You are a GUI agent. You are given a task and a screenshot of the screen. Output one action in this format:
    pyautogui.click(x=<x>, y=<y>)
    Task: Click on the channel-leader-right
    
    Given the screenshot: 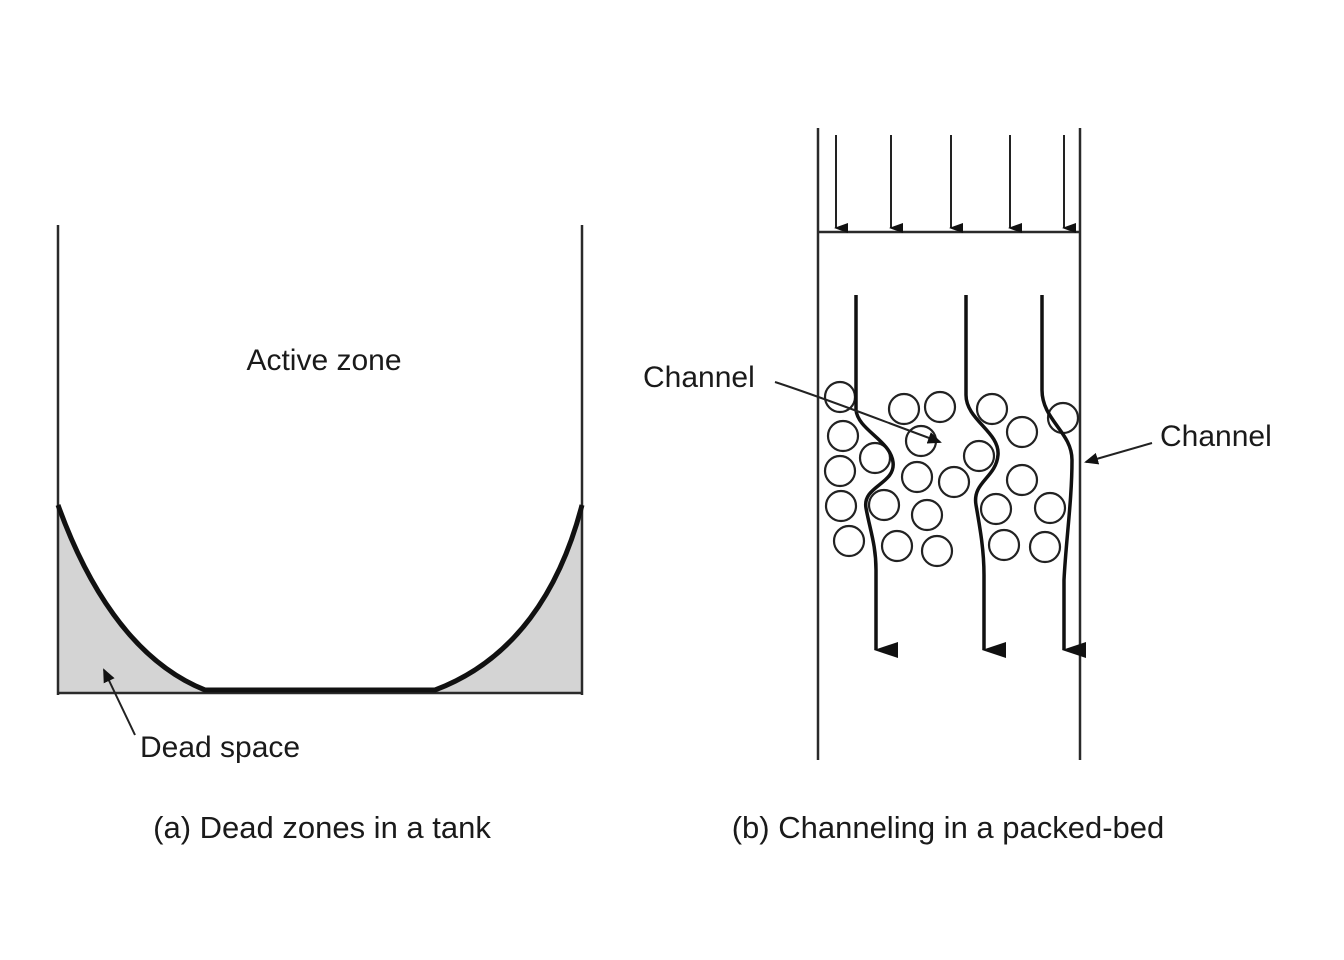 What is the action you would take?
    pyautogui.click(x=1118, y=453)
    